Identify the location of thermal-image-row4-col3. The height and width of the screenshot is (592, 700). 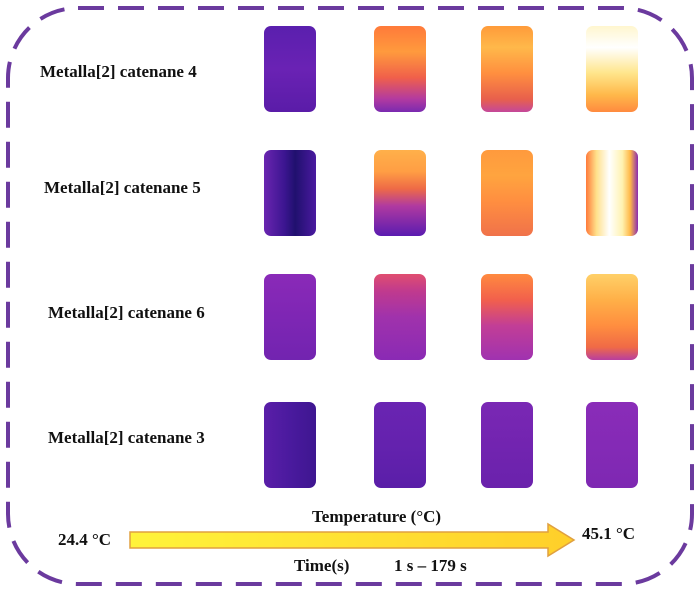
(507, 445).